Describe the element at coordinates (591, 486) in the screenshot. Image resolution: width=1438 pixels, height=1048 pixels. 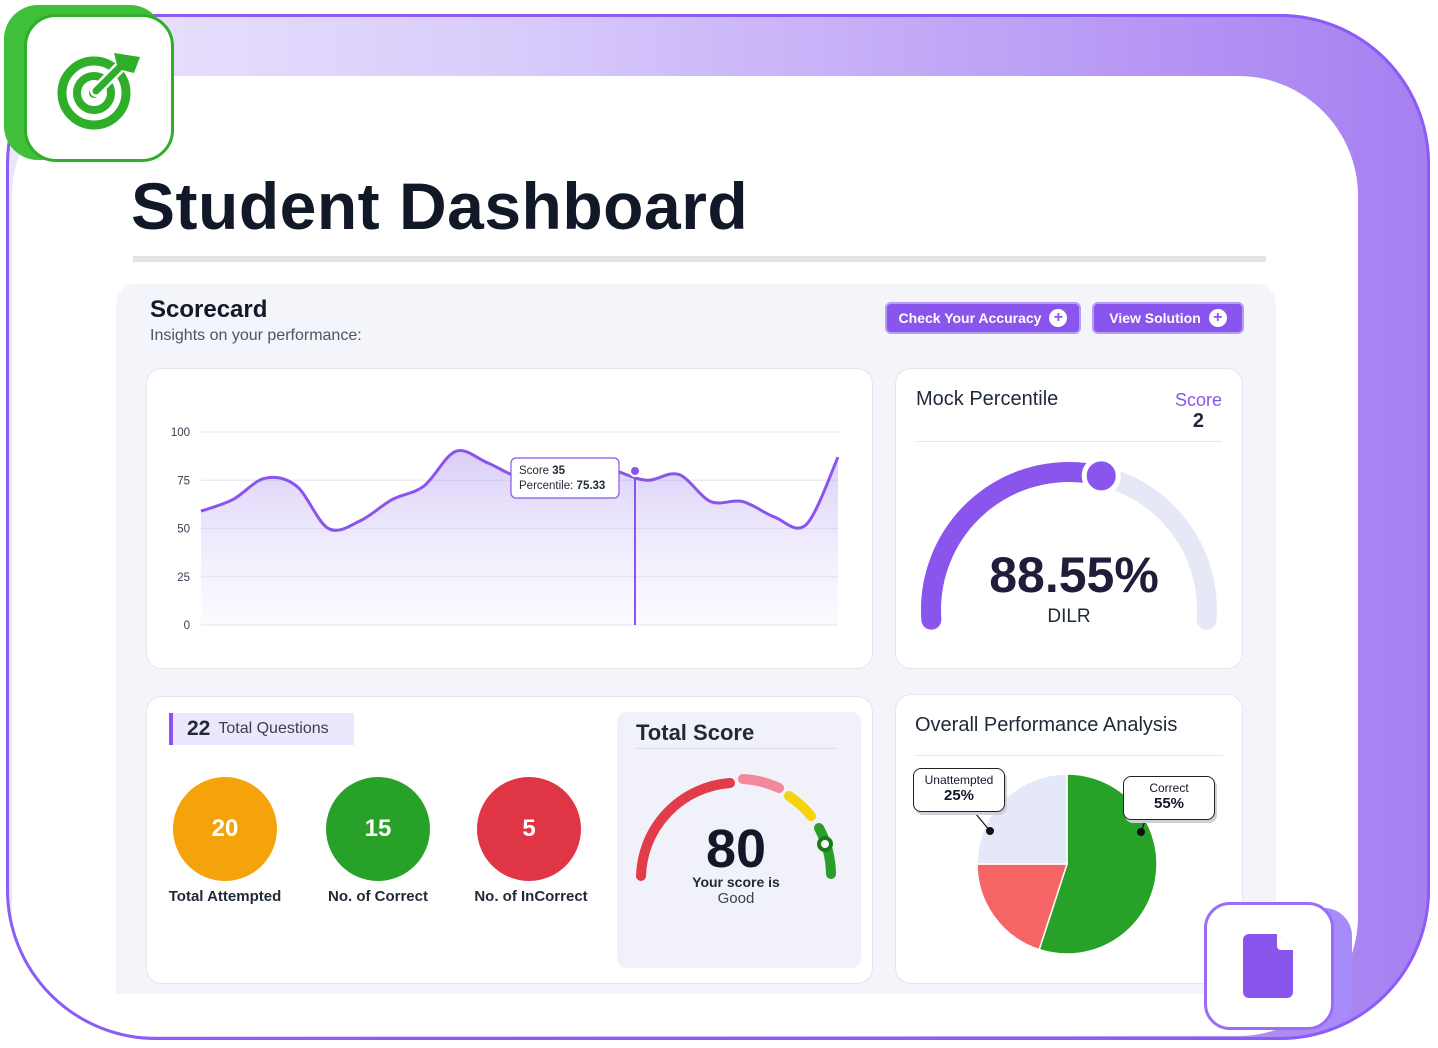
I see `tooltip-percentile-value: 75.33` at that location.